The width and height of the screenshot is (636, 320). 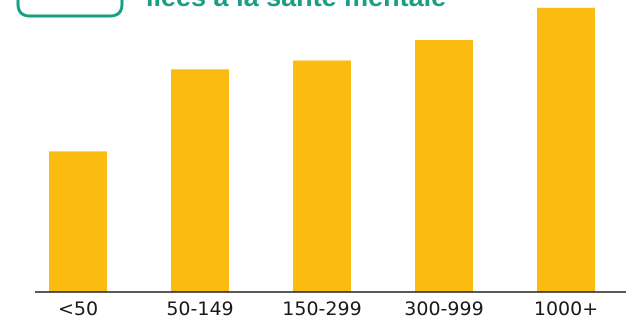 What do you see at coordinates (78, 309) in the screenshot?
I see `x-tick-label-0: <50` at bounding box center [78, 309].